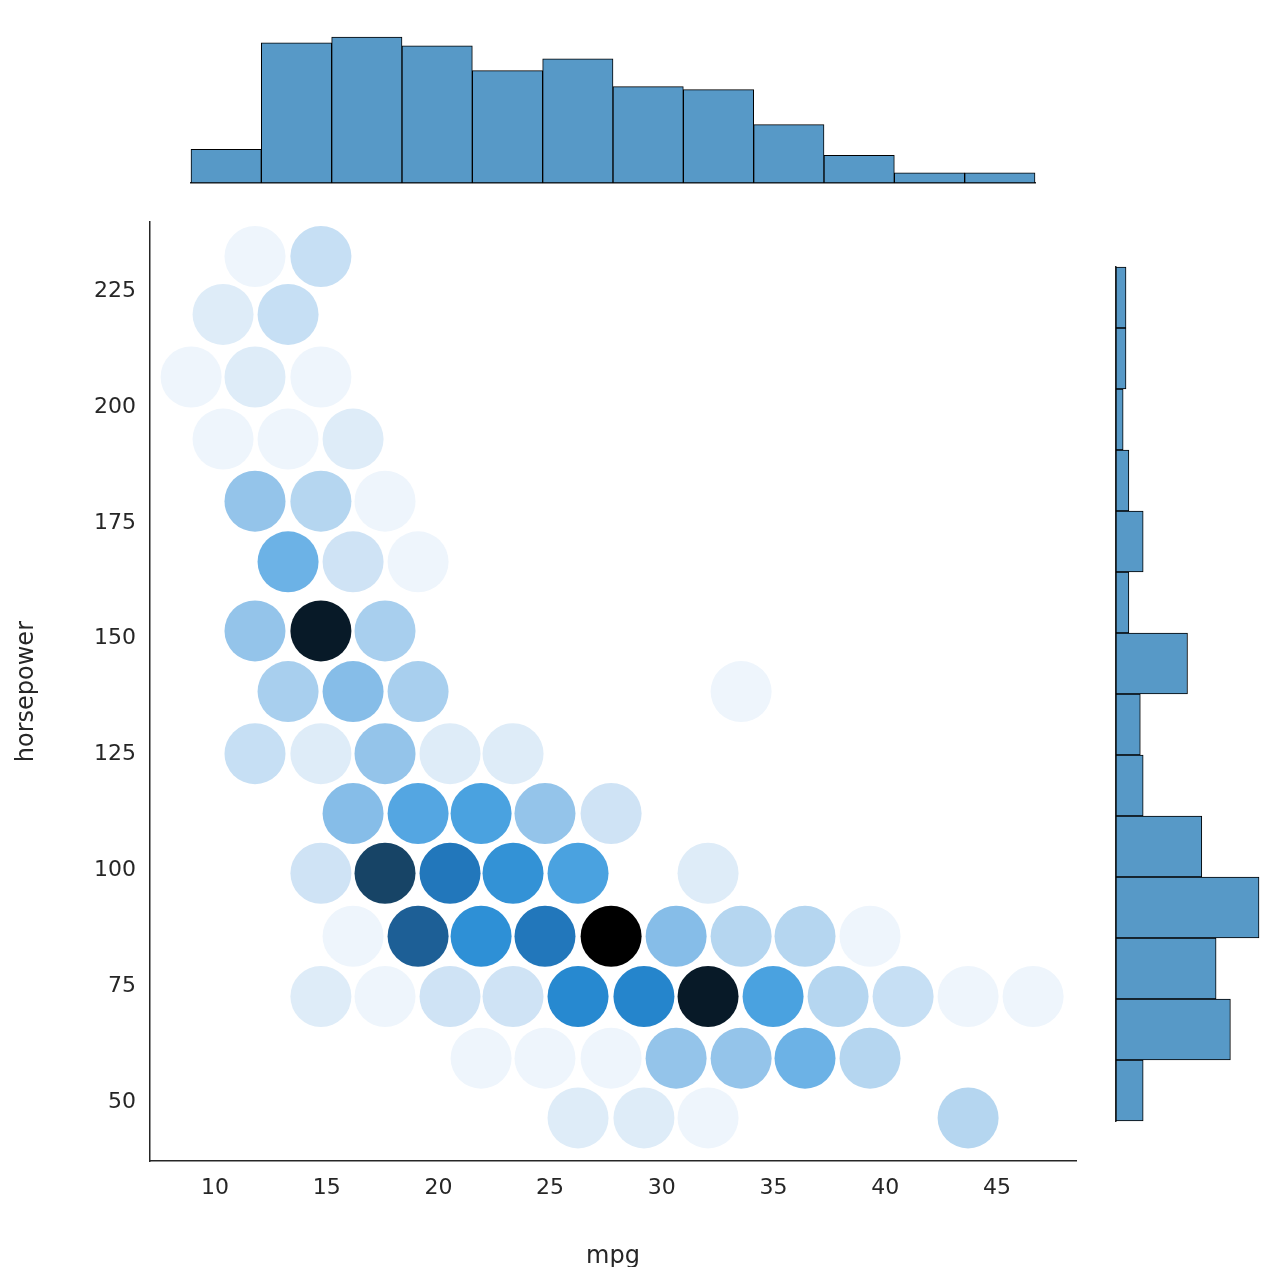 The image size is (1280, 1267). I want to click on x-tick-label: 25, so click(550, 1186).